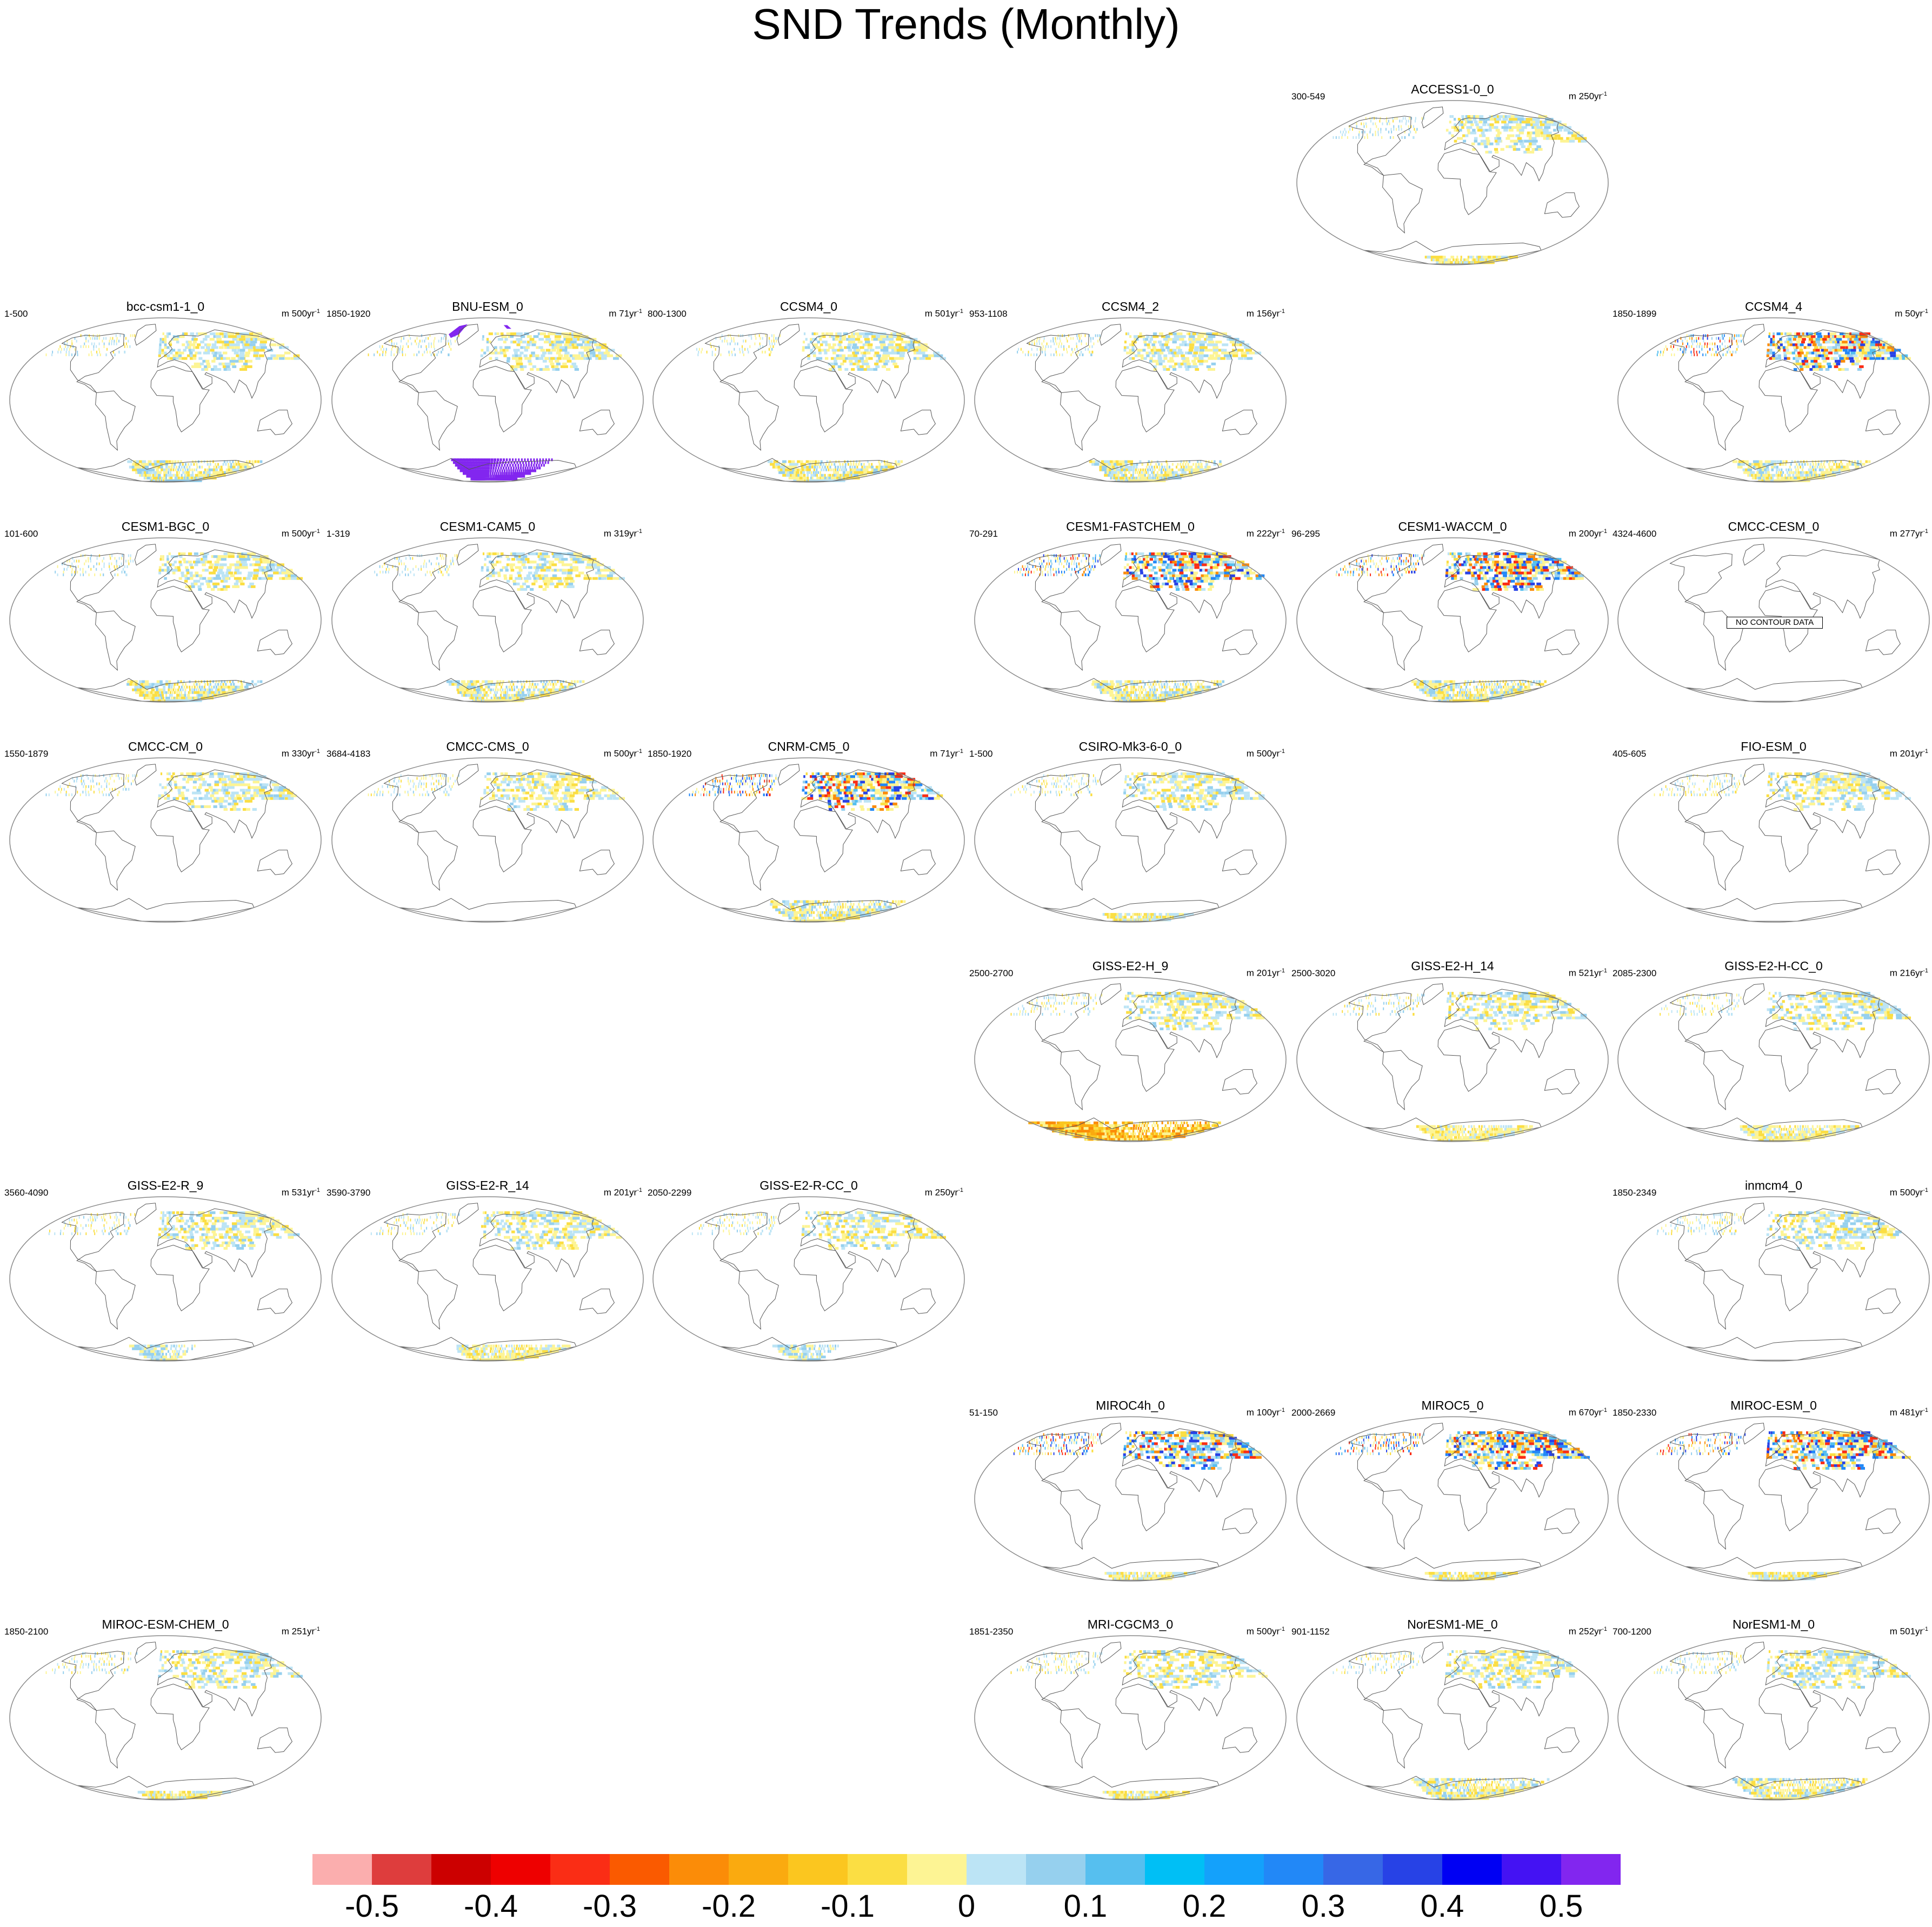  What do you see at coordinates (1263, 973) in the screenshot?
I see `panel-units-text: m 201yr` at bounding box center [1263, 973].